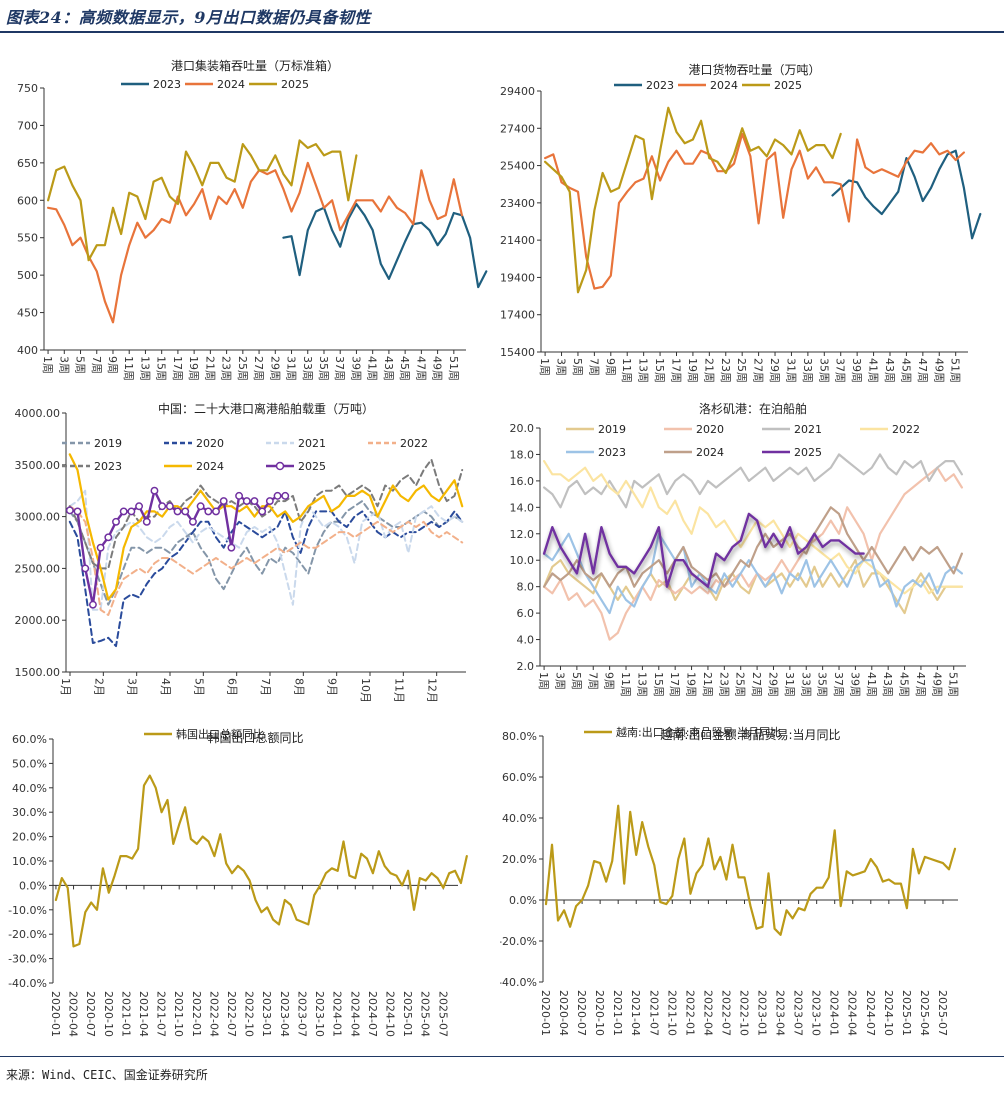 The height and width of the screenshot is (1095, 1004). Describe the element at coordinates (432, 690) in the screenshot. I see `x-tick-label: 12月` at that location.